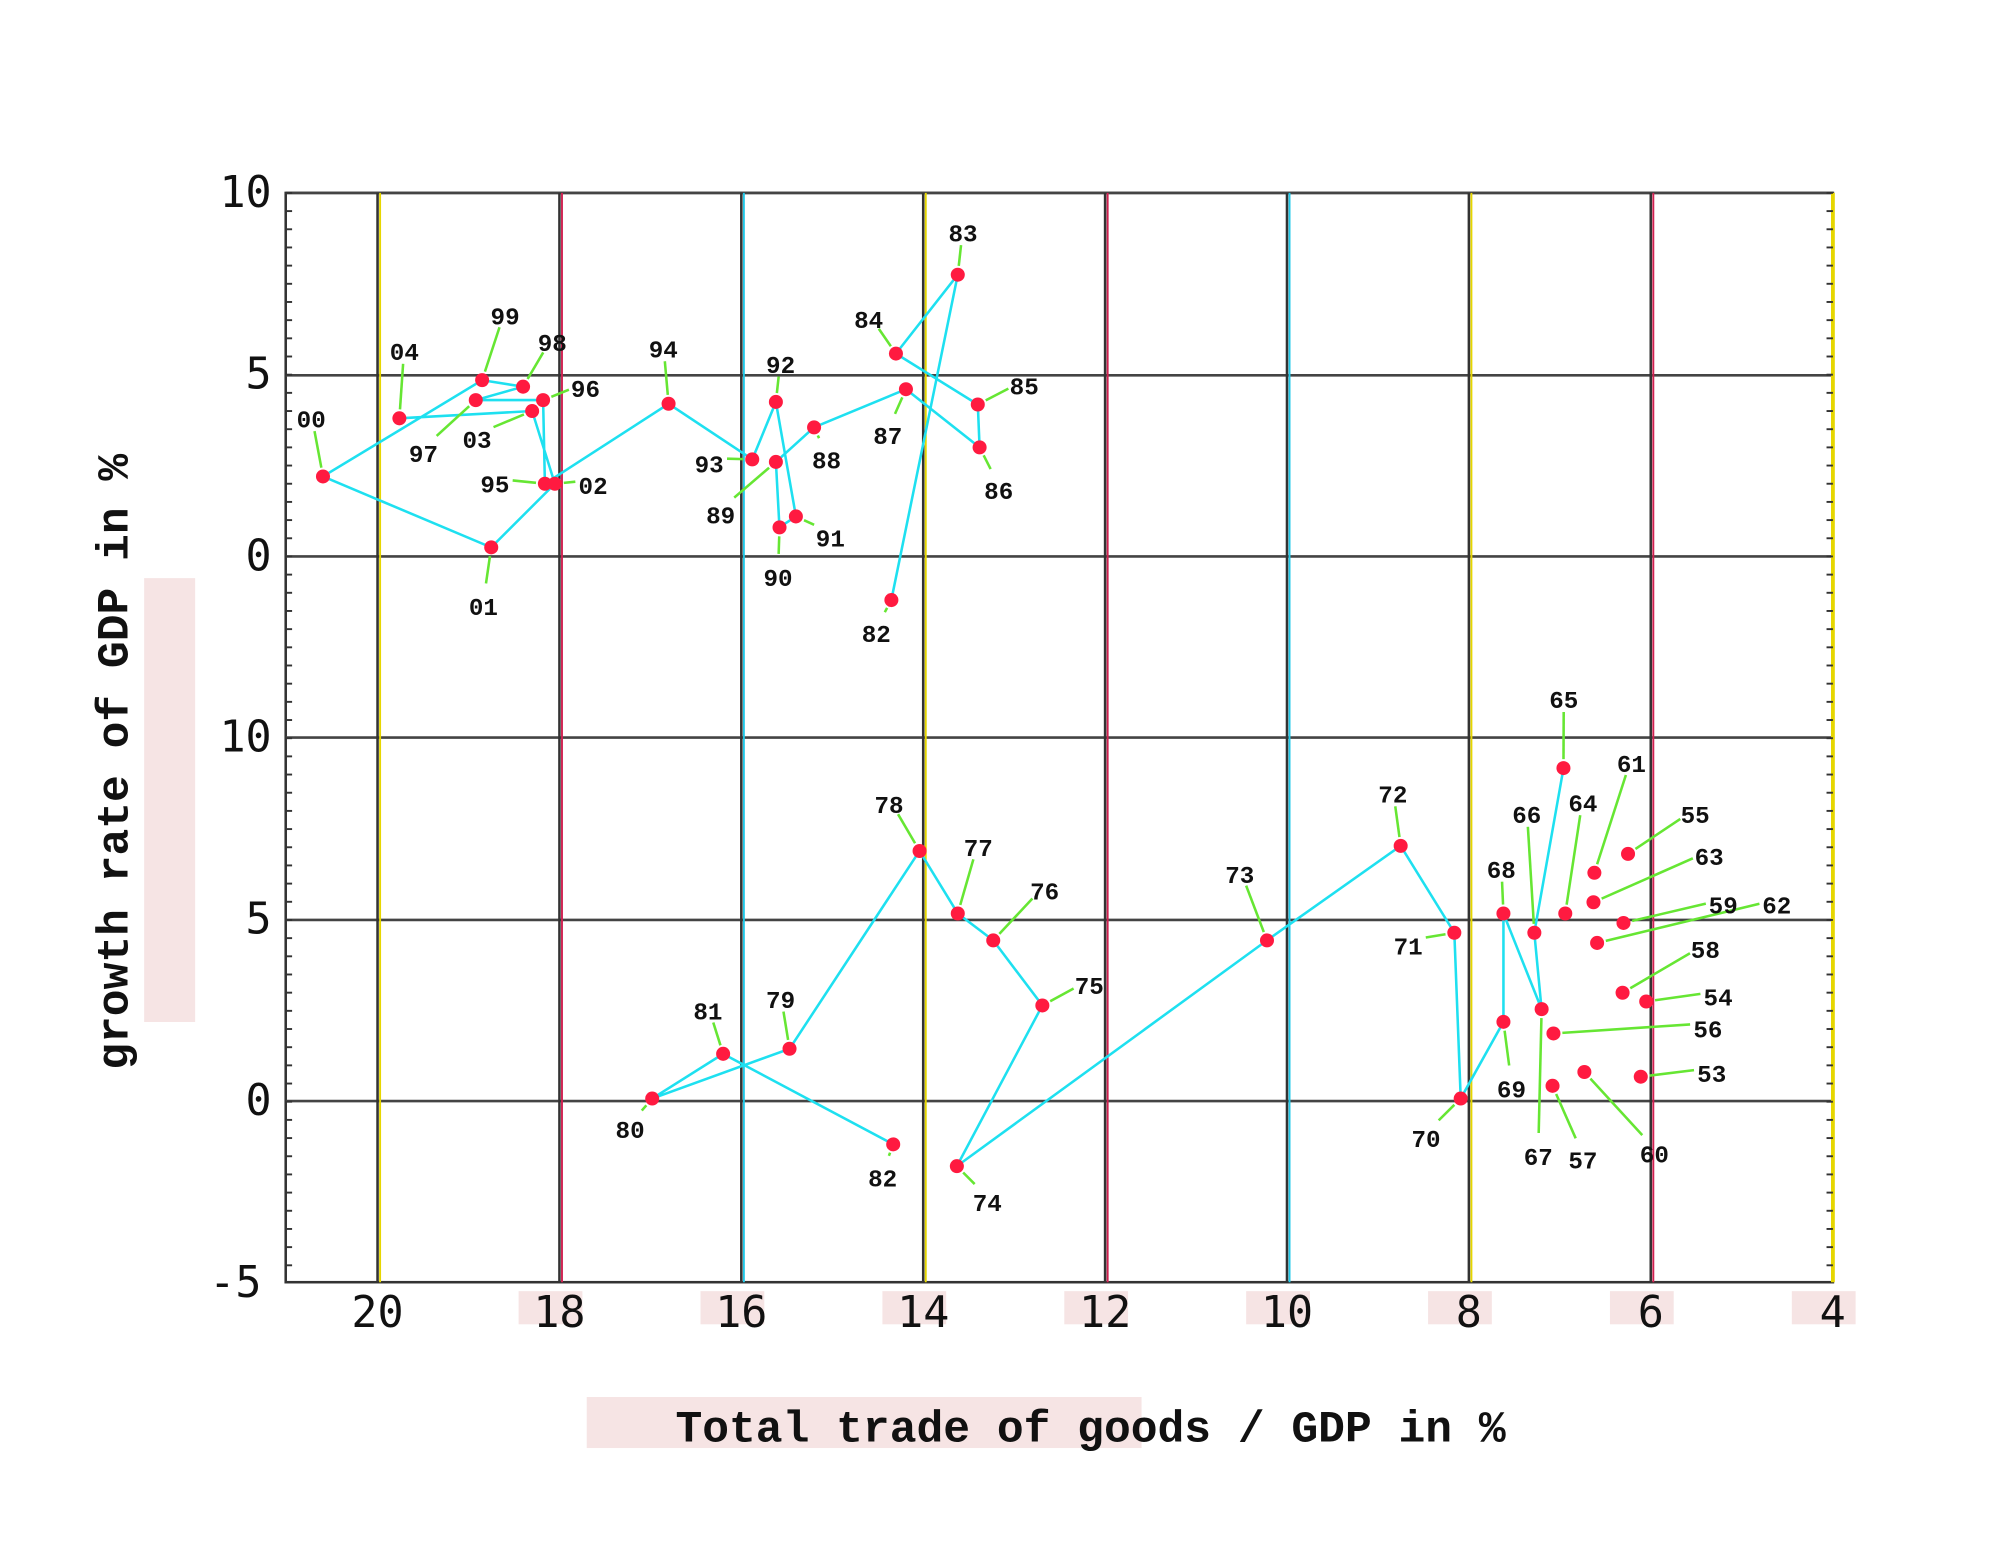 This screenshot has width=2000, height=1544. Describe the element at coordinates (720, 517) in the screenshot. I see `point-label: 89` at that location.